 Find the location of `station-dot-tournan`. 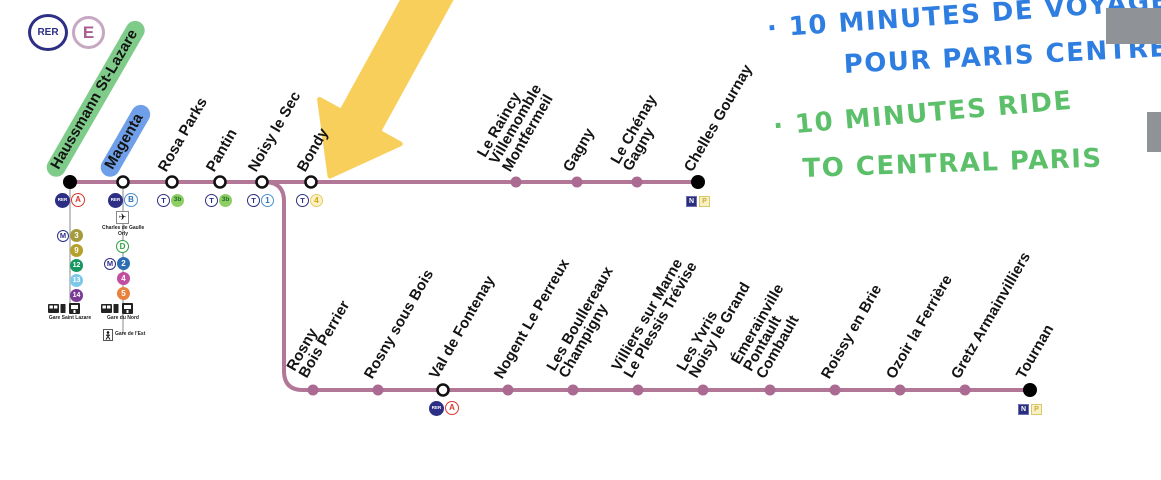

station-dot-tournan is located at coordinates (1030, 390).